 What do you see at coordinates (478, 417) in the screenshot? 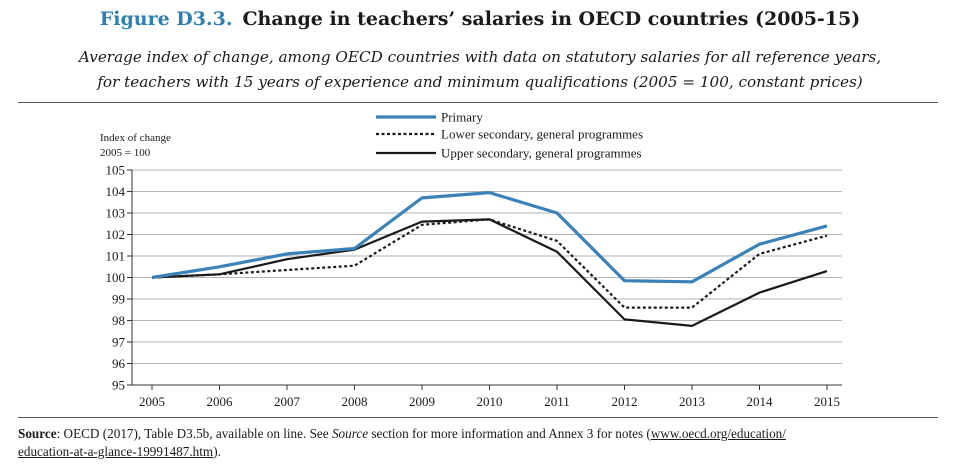
I see `bottom-divider` at bounding box center [478, 417].